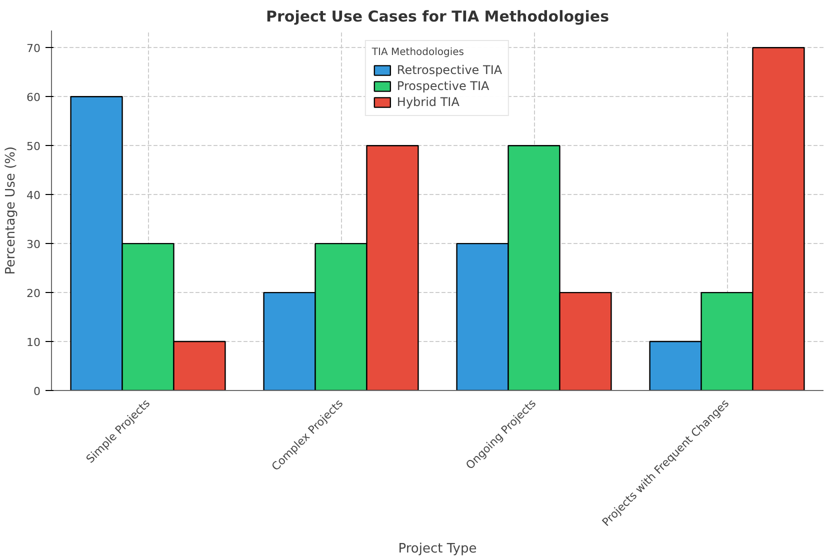 This screenshot has height=559, width=828. What do you see at coordinates (443, 86) in the screenshot?
I see `legend-label: Prospective TIA` at bounding box center [443, 86].